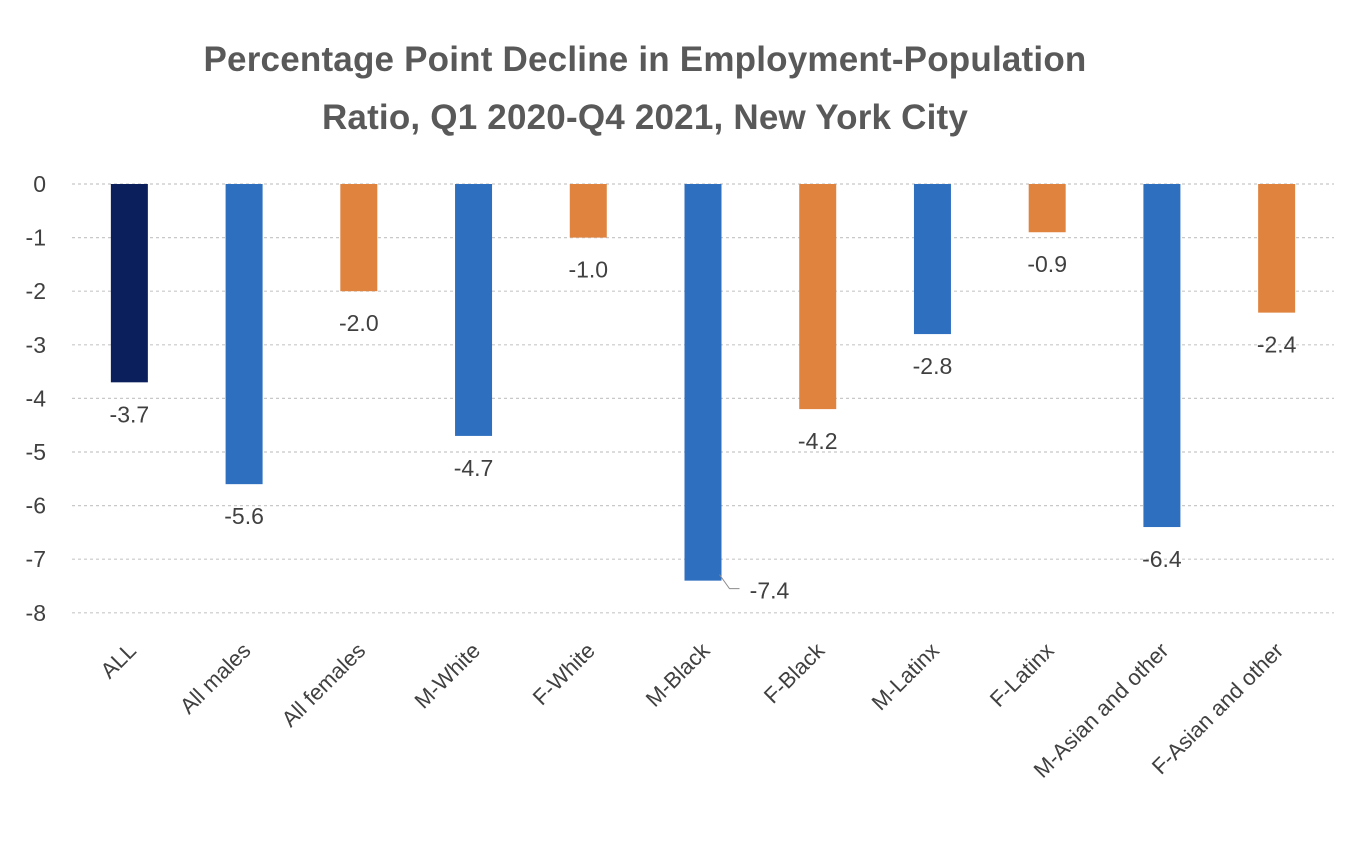 Image resolution: width=1364 pixels, height=844 pixels. What do you see at coordinates (933, 366) in the screenshot?
I see `data-label: -2.8` at bounding box center [933, 366].